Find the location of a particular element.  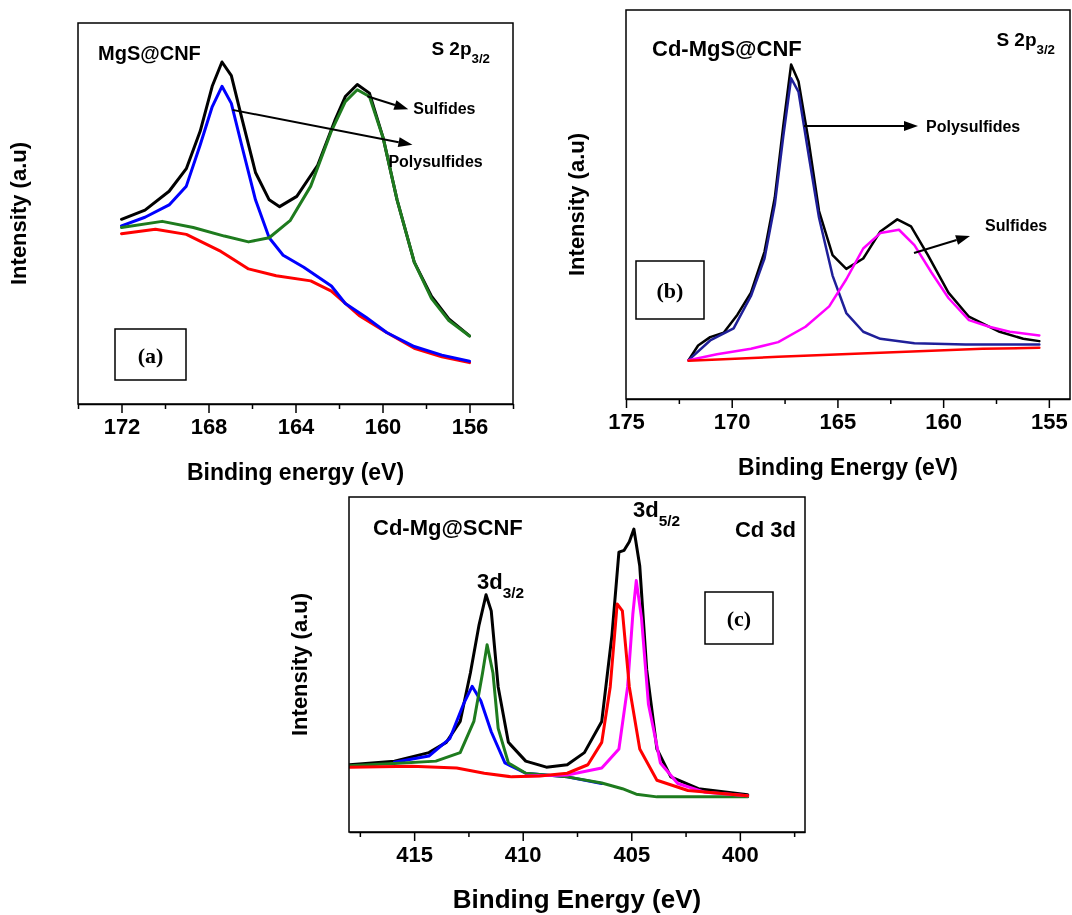

text: Cd-MgS@CNF is located at coordinates (727, 48).